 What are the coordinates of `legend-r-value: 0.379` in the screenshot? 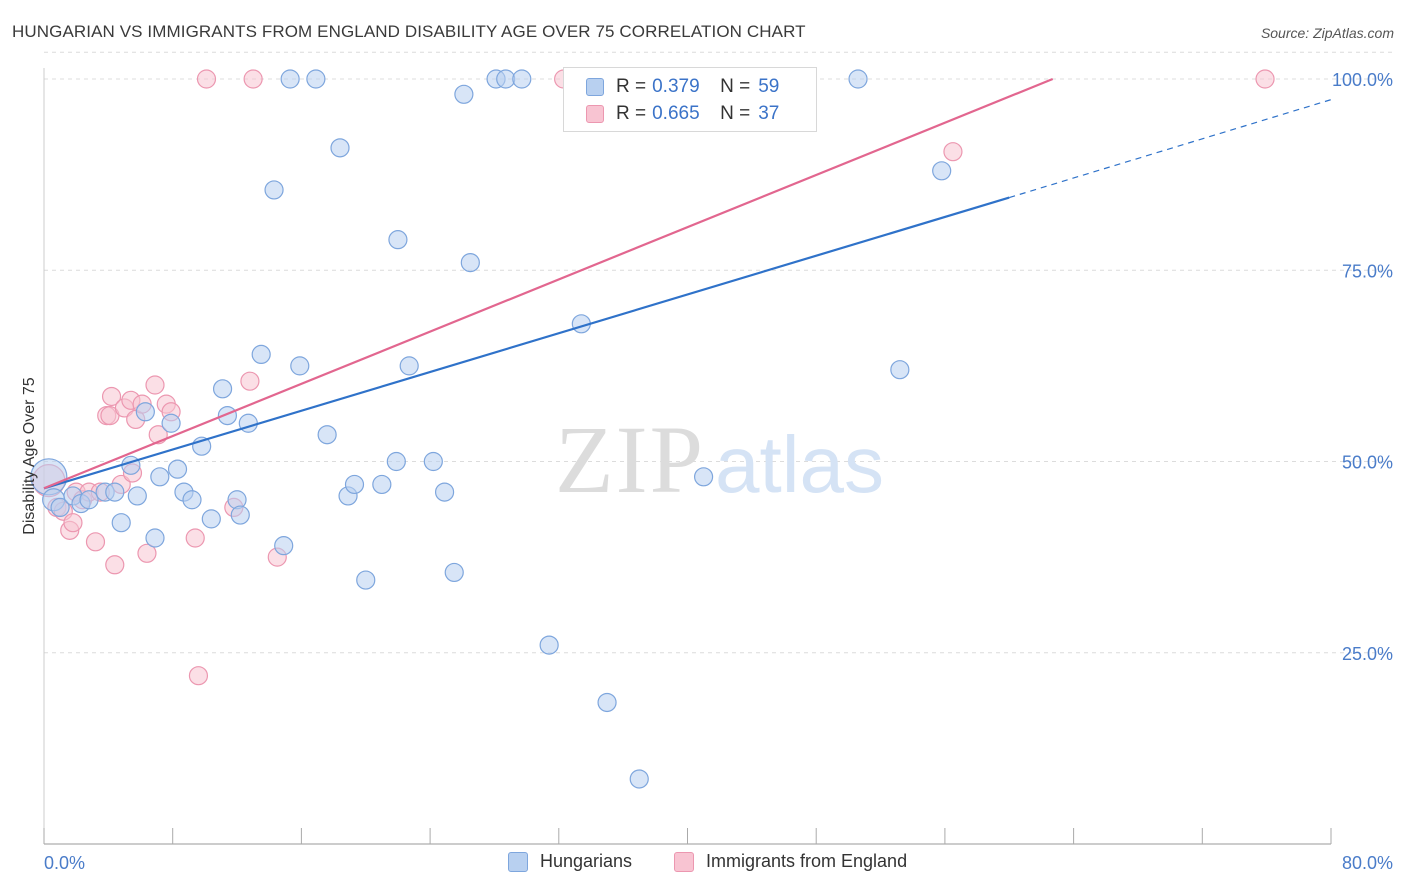 It's located at (676, 86).